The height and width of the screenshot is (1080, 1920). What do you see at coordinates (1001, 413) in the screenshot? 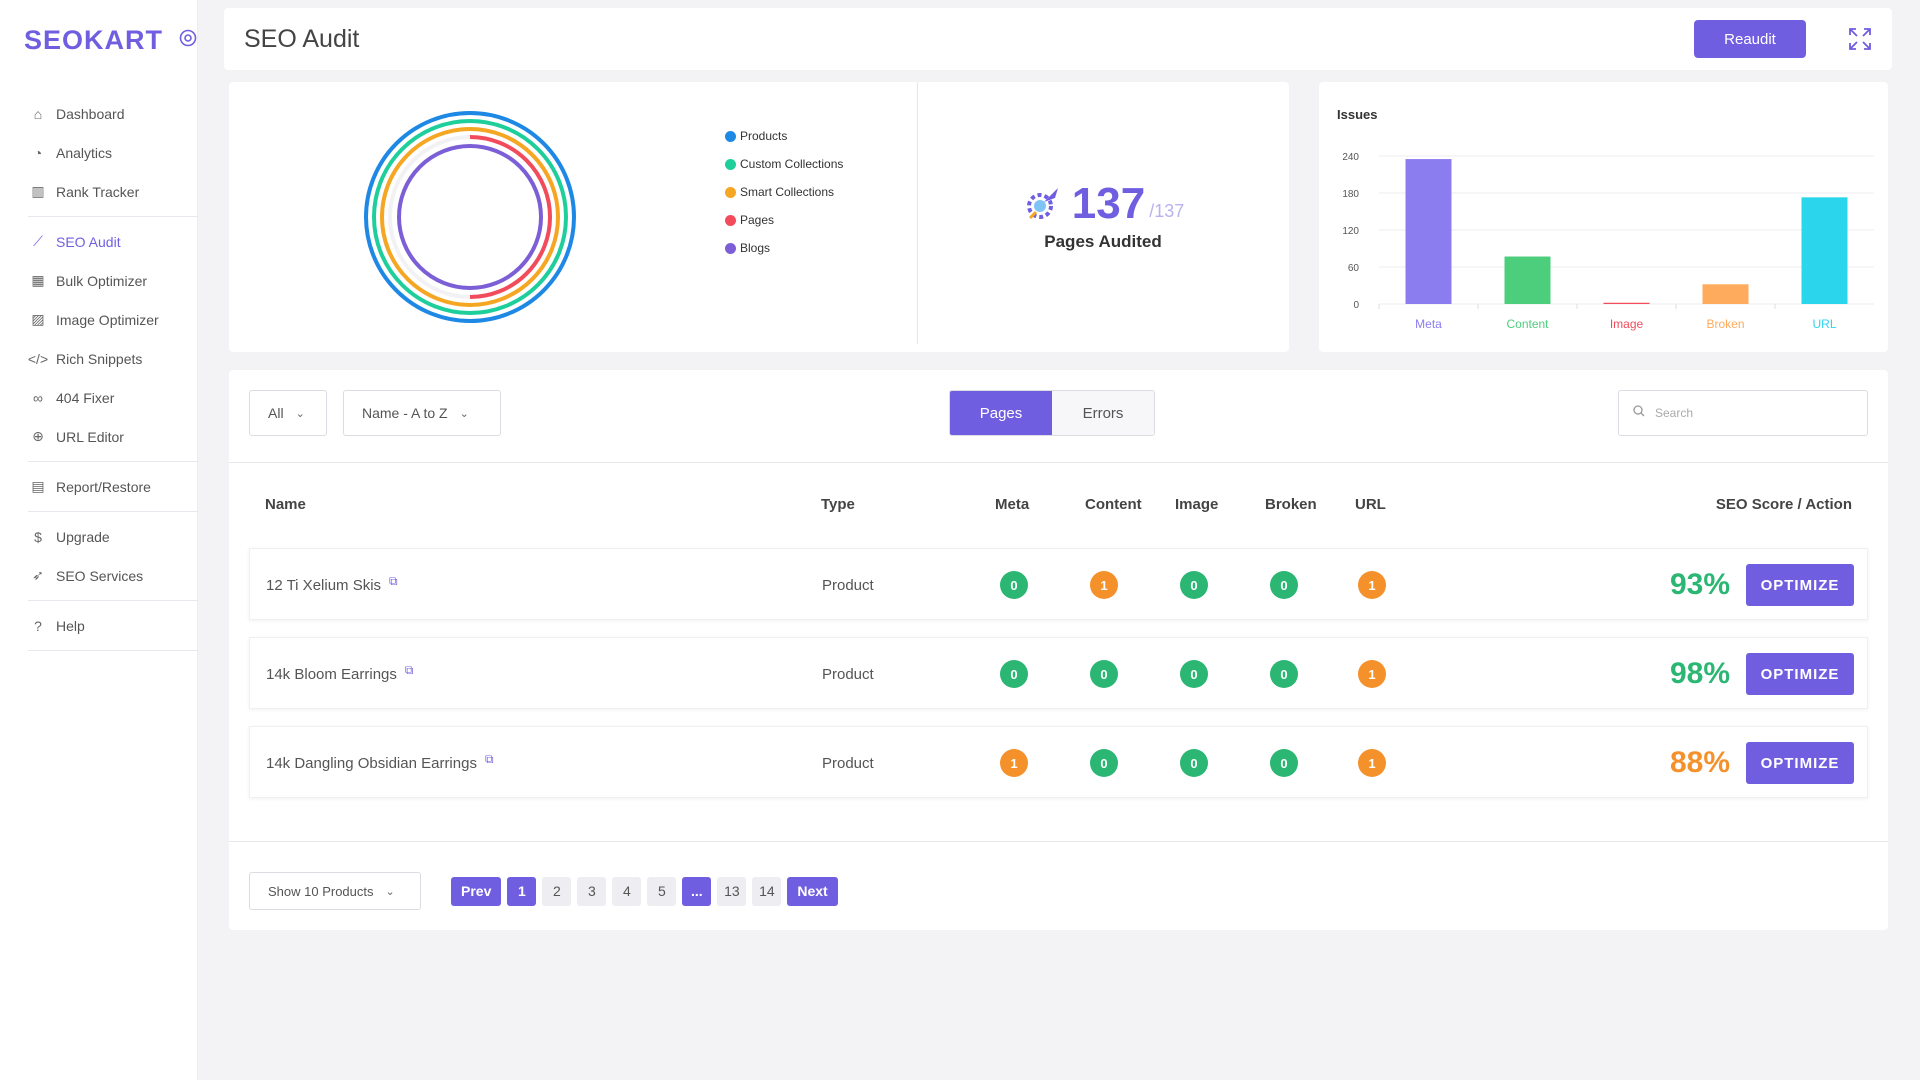
I see `tab-pages: Pages` at bounding box center [1001, 413].